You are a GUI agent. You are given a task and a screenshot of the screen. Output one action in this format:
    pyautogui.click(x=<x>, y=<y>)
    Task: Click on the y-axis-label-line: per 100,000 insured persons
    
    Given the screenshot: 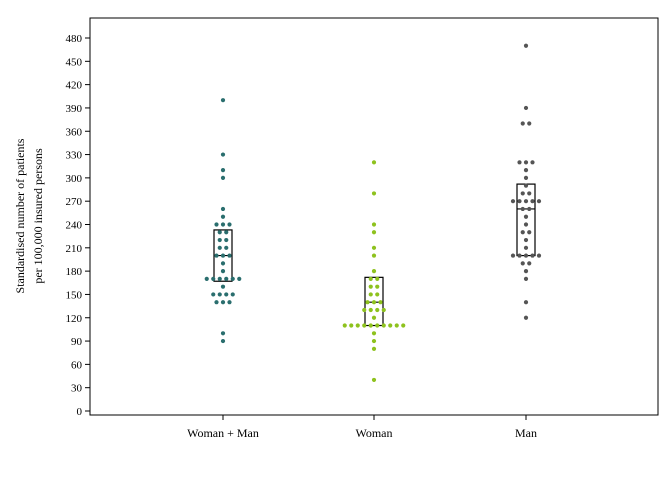 What is the action you would take?
    pyautogui.click(x=38, y=216)
    